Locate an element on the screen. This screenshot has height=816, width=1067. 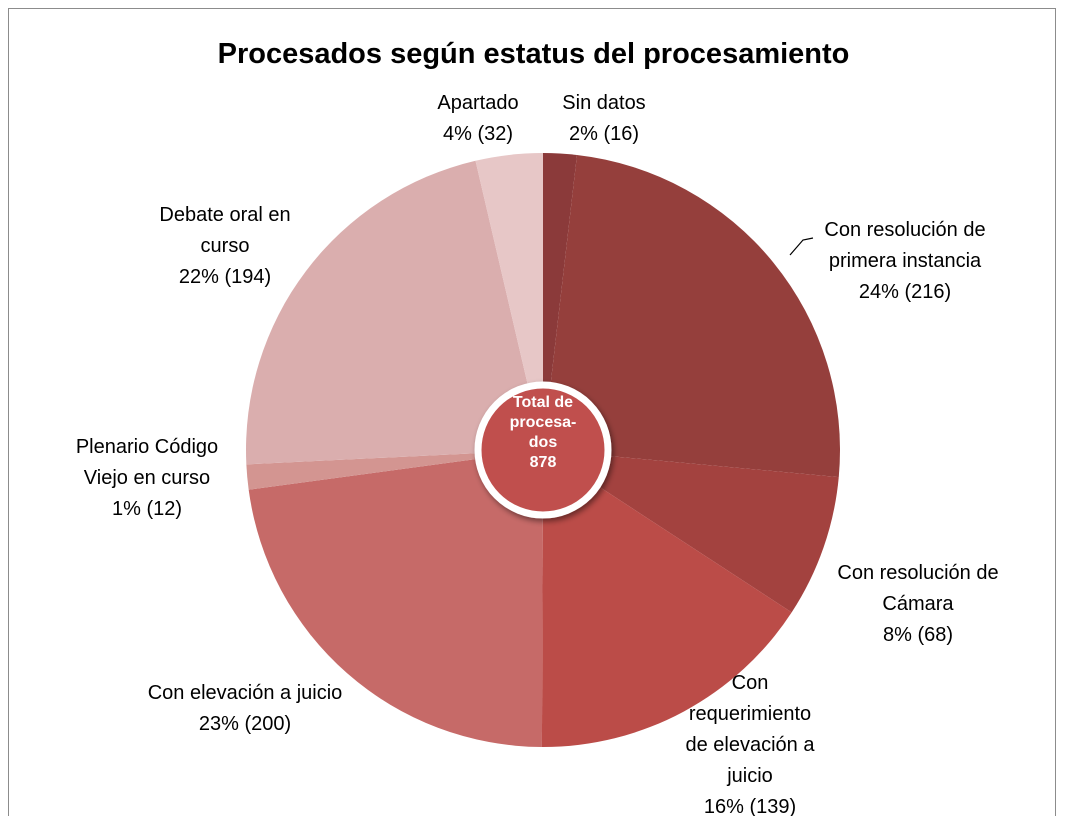
category-label: Con elevación a juicio is located at coordinates (245, 693).